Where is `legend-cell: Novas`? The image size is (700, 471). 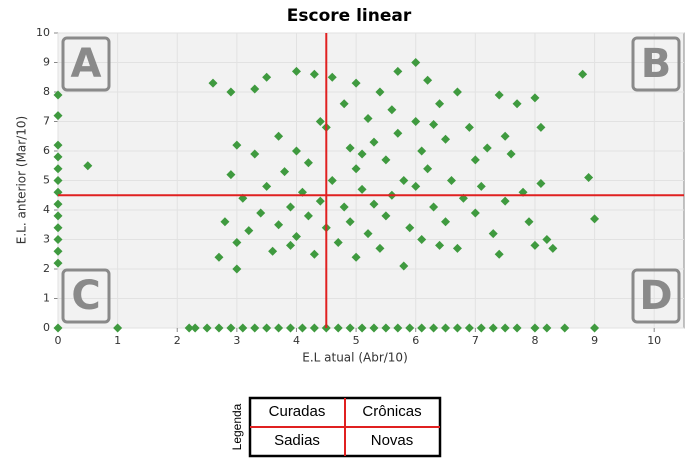 legend-cell: Novas is located at coordinates (392, 440).